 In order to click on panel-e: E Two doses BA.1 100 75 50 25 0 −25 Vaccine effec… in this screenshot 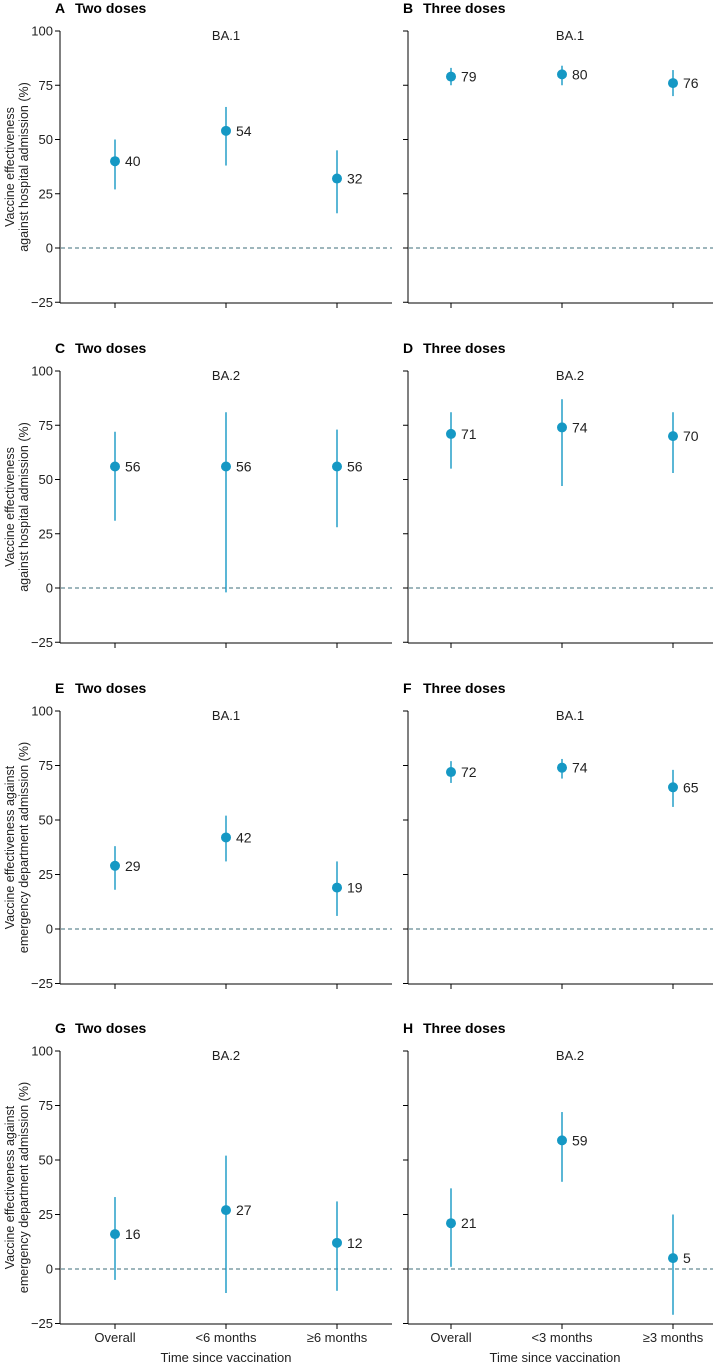, I will do `click(197, 835)`.